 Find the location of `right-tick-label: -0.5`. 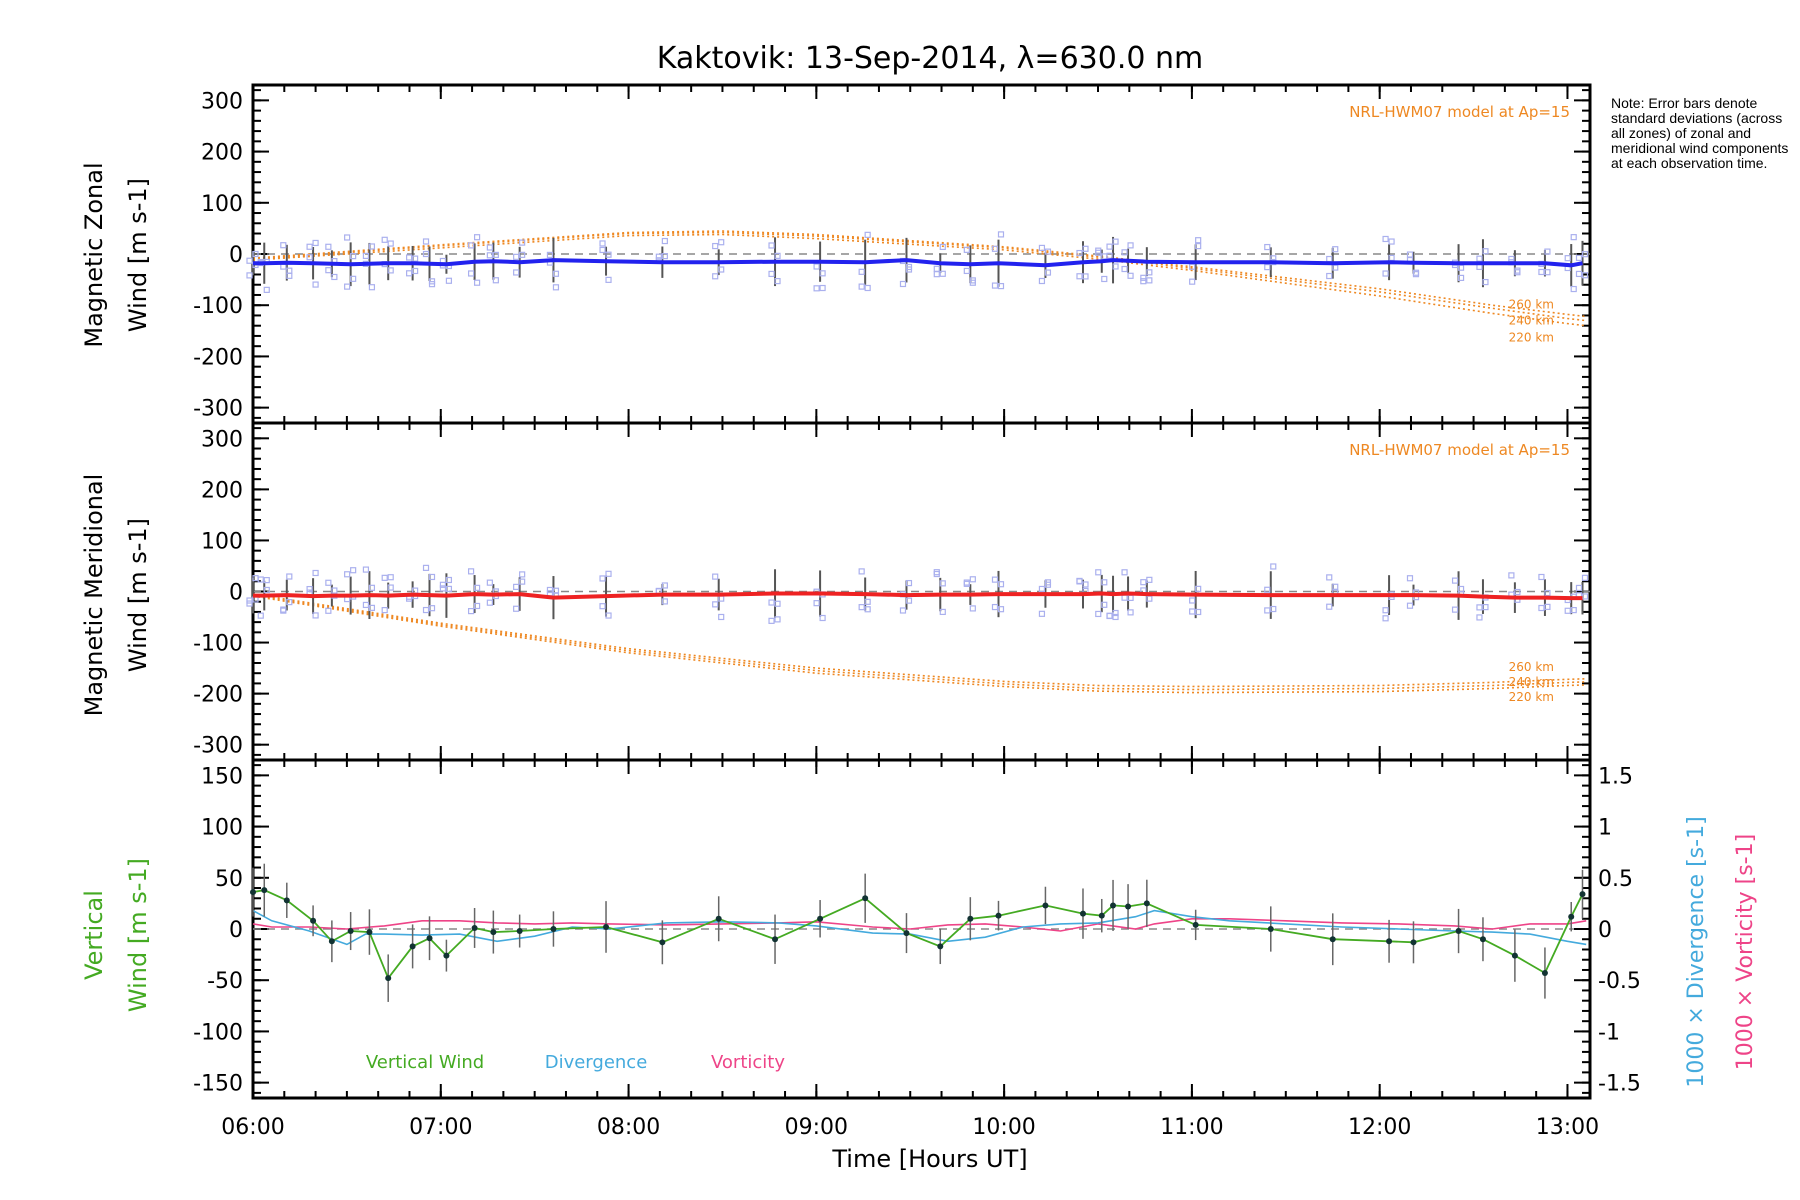

right-tick-label: -0.5 is located at coordinates (1619, 981).